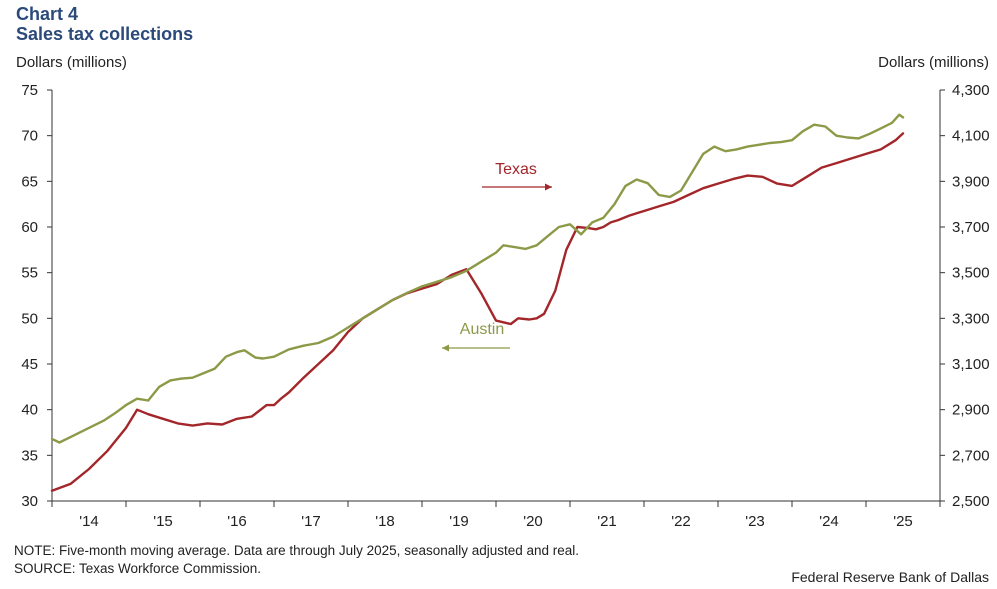  I want to click on left-tick-label: 45, so click(29, 364).